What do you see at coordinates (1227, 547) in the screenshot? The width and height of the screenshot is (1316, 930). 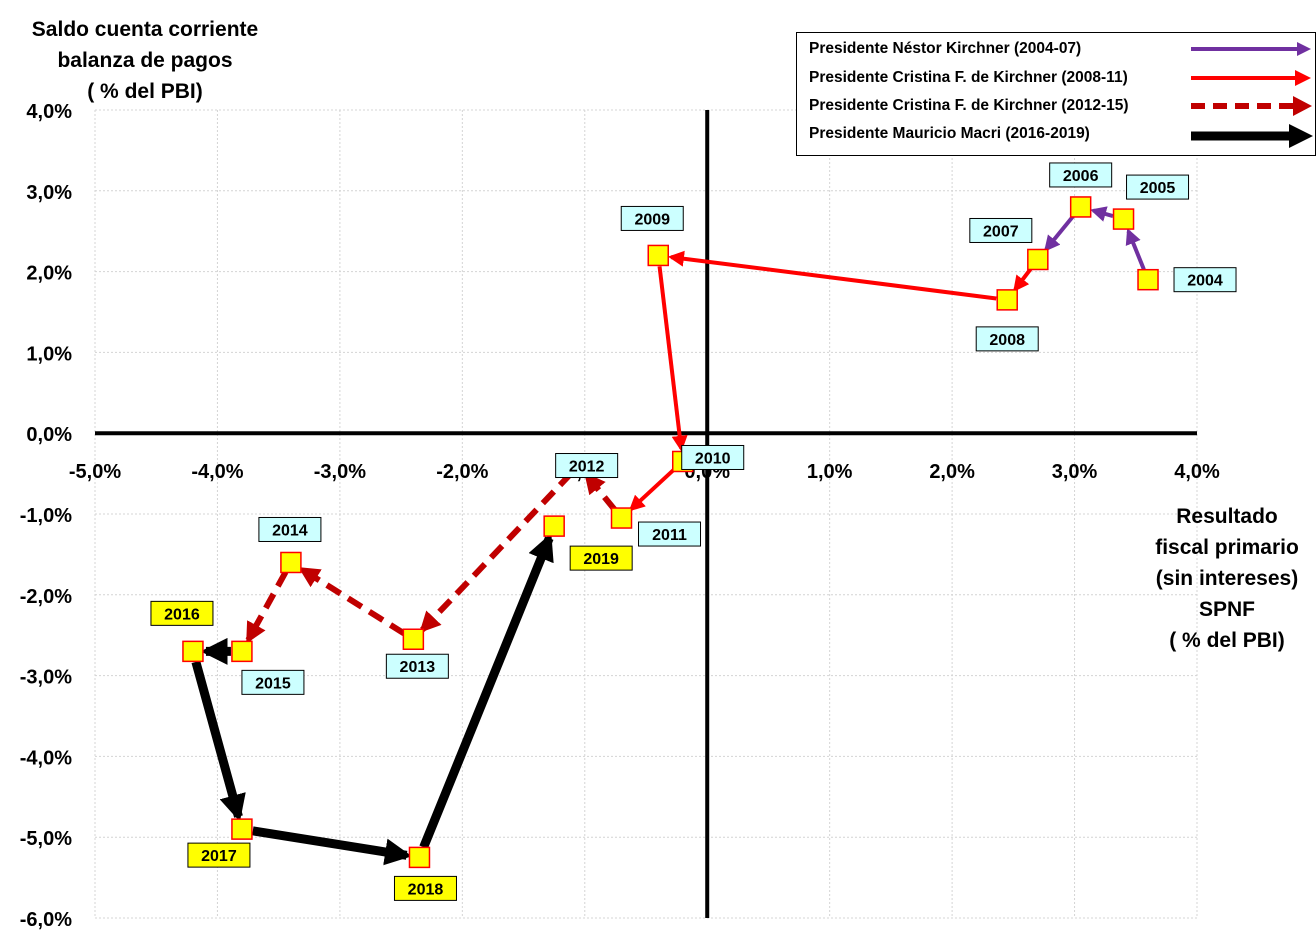 I see `x-axis-title-line: fiscal primario` at bounding box center [1227, 547].